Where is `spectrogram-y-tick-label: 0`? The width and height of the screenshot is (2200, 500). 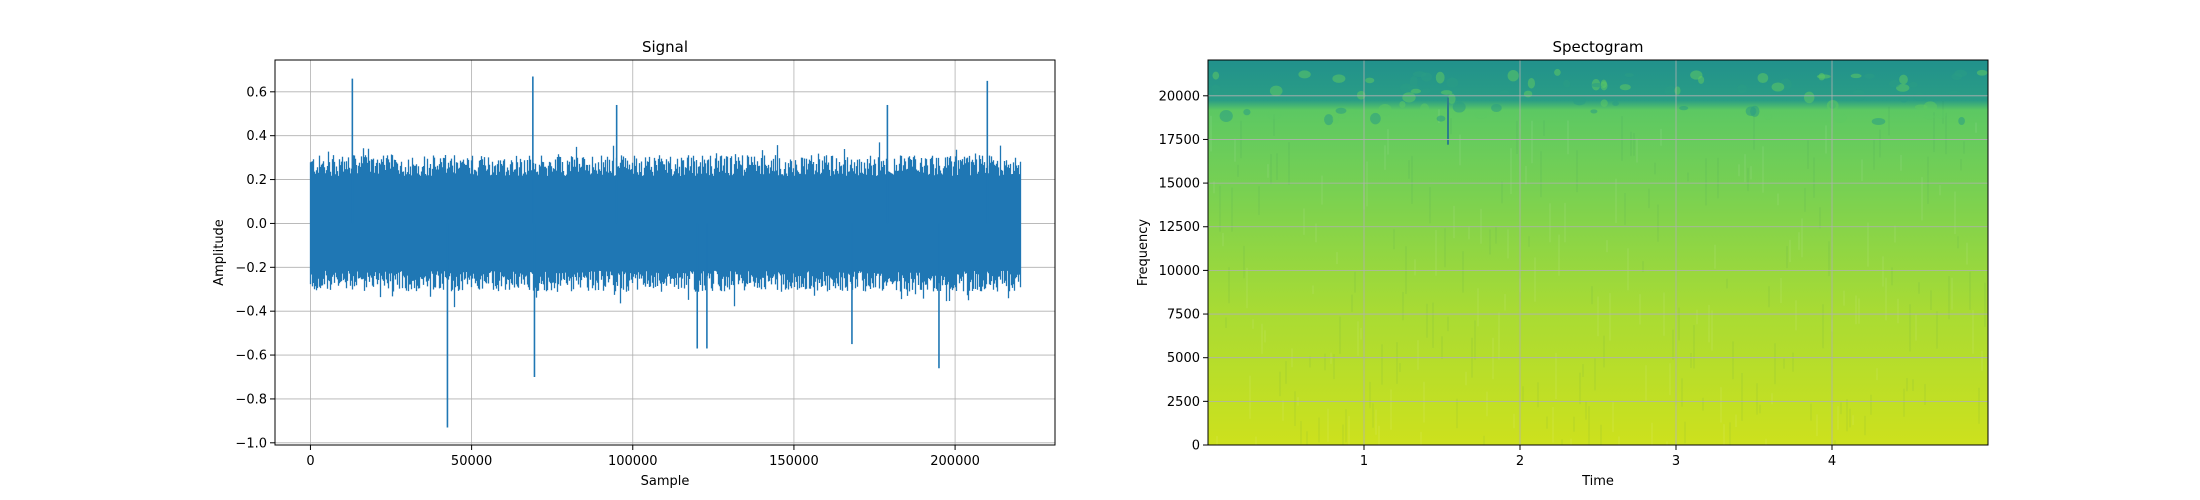
spectrogram-y-tick-label: 0 is located at coordinates (1196, 446).